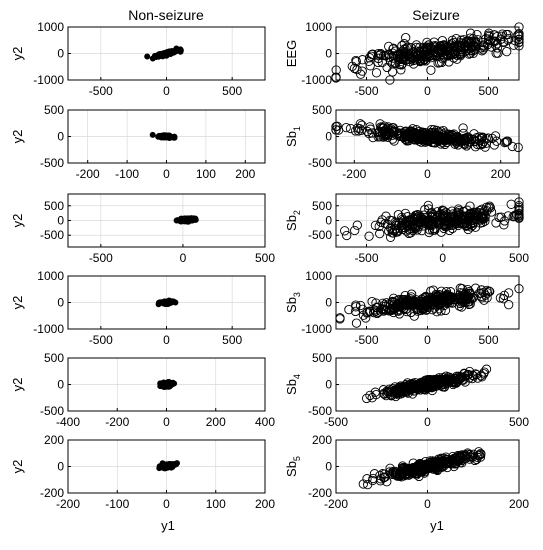  Describe the element at coordinates (322, 440) in the screenshot. I see `y-tick-label: 200` at that location.